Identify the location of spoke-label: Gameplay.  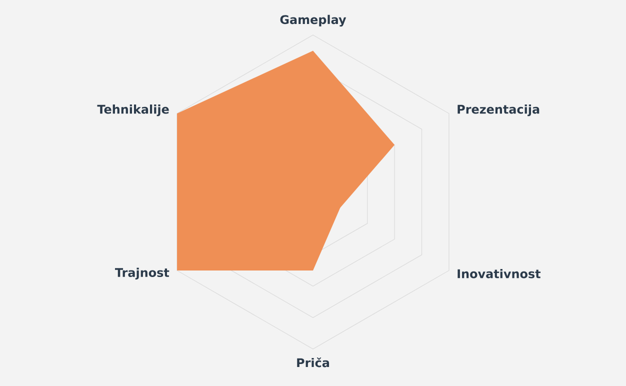
(313, 20).